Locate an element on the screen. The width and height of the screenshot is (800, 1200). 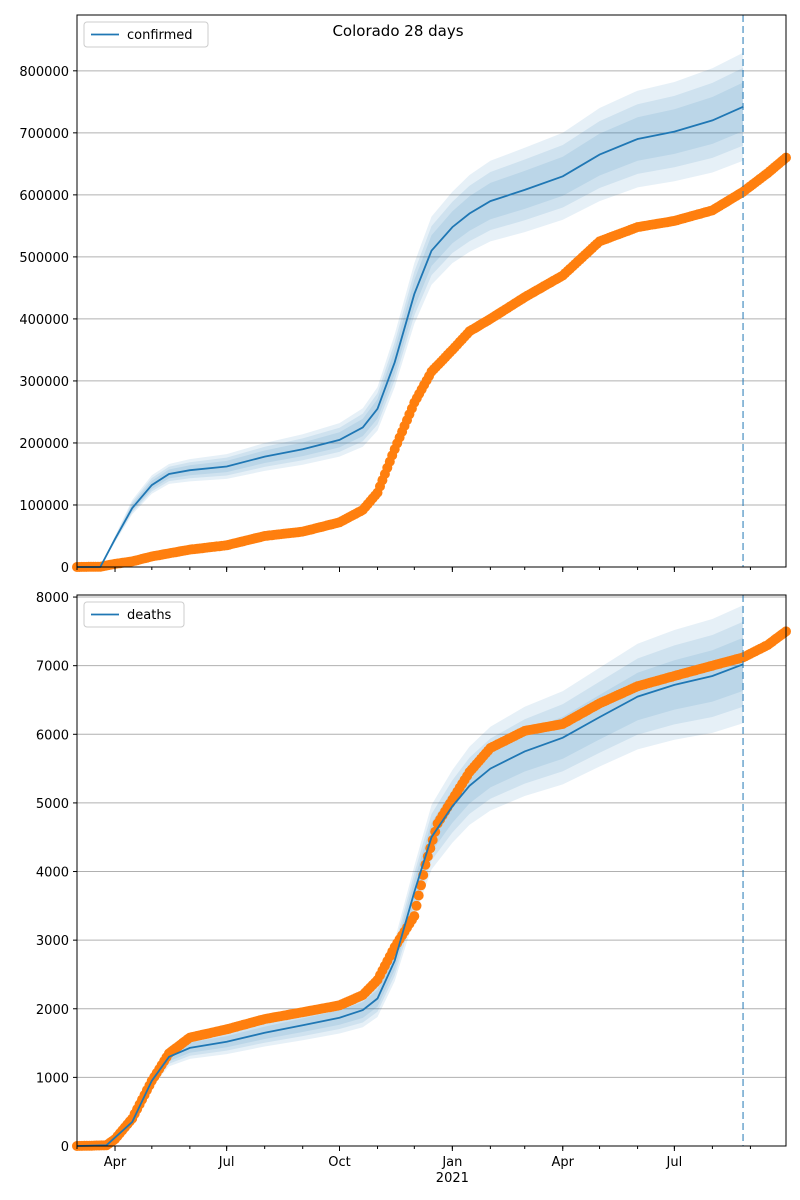
y-tick-label: 3000 is located at coordinates (52, 941).